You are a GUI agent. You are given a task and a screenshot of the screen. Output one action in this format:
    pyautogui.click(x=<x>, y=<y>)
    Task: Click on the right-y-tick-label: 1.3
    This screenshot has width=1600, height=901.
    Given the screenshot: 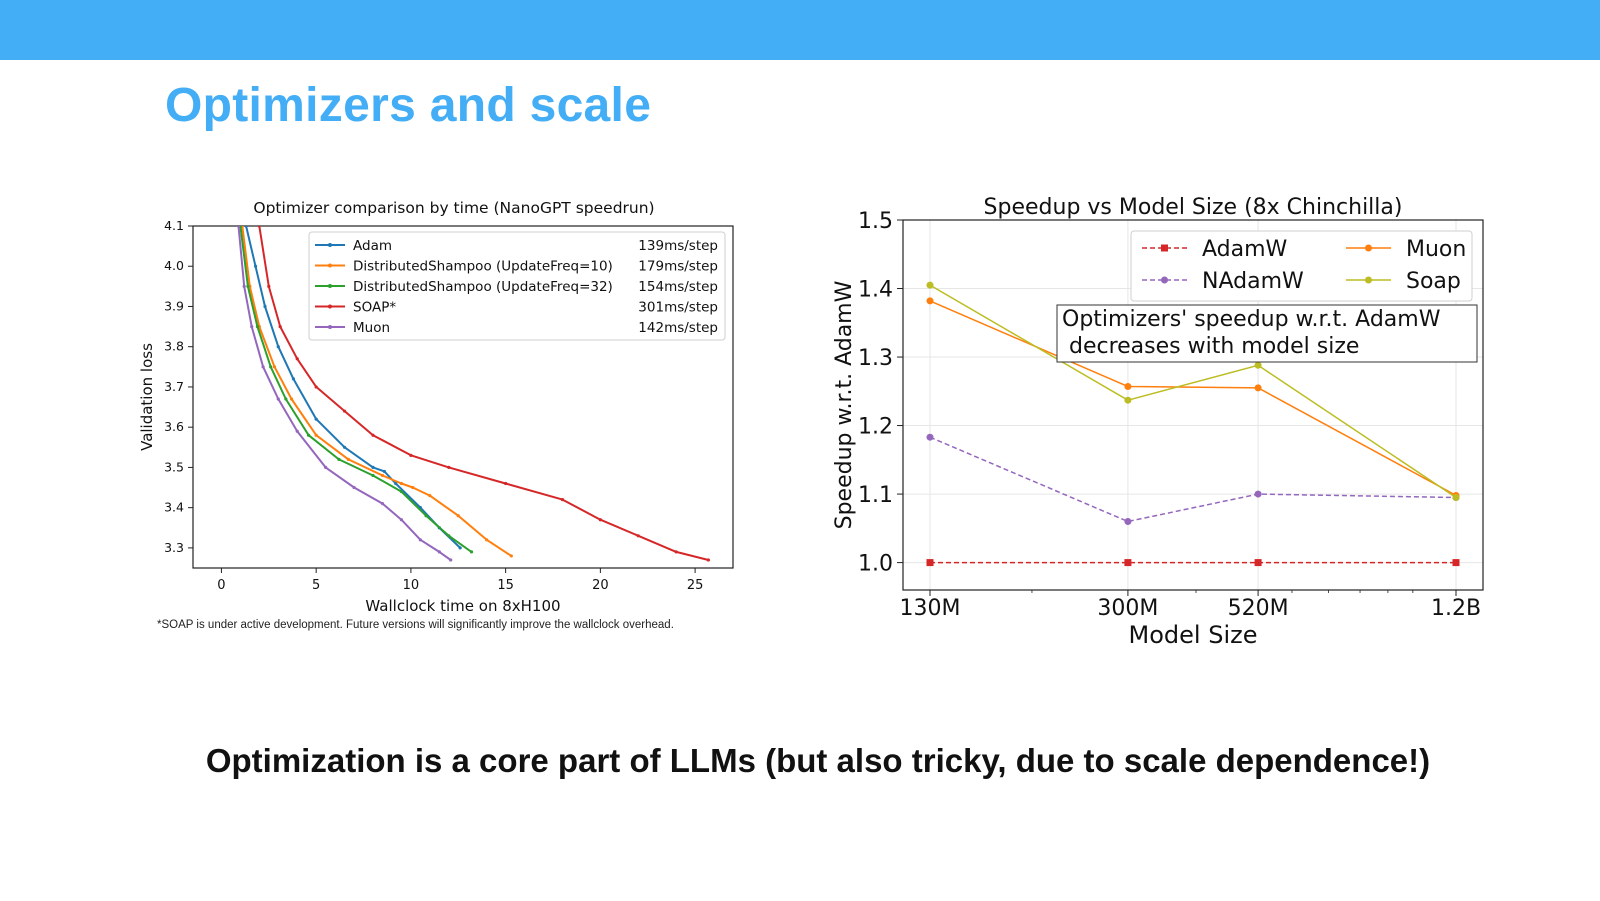 What is the action you would take?
    pyautogui.click(x=875, y=358)
    